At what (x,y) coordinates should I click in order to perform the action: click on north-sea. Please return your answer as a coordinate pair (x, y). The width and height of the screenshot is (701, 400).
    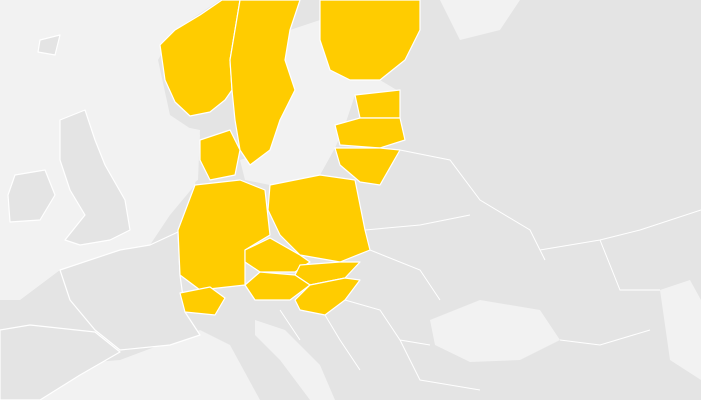
    Looking at the image, I should click on (165, 165).